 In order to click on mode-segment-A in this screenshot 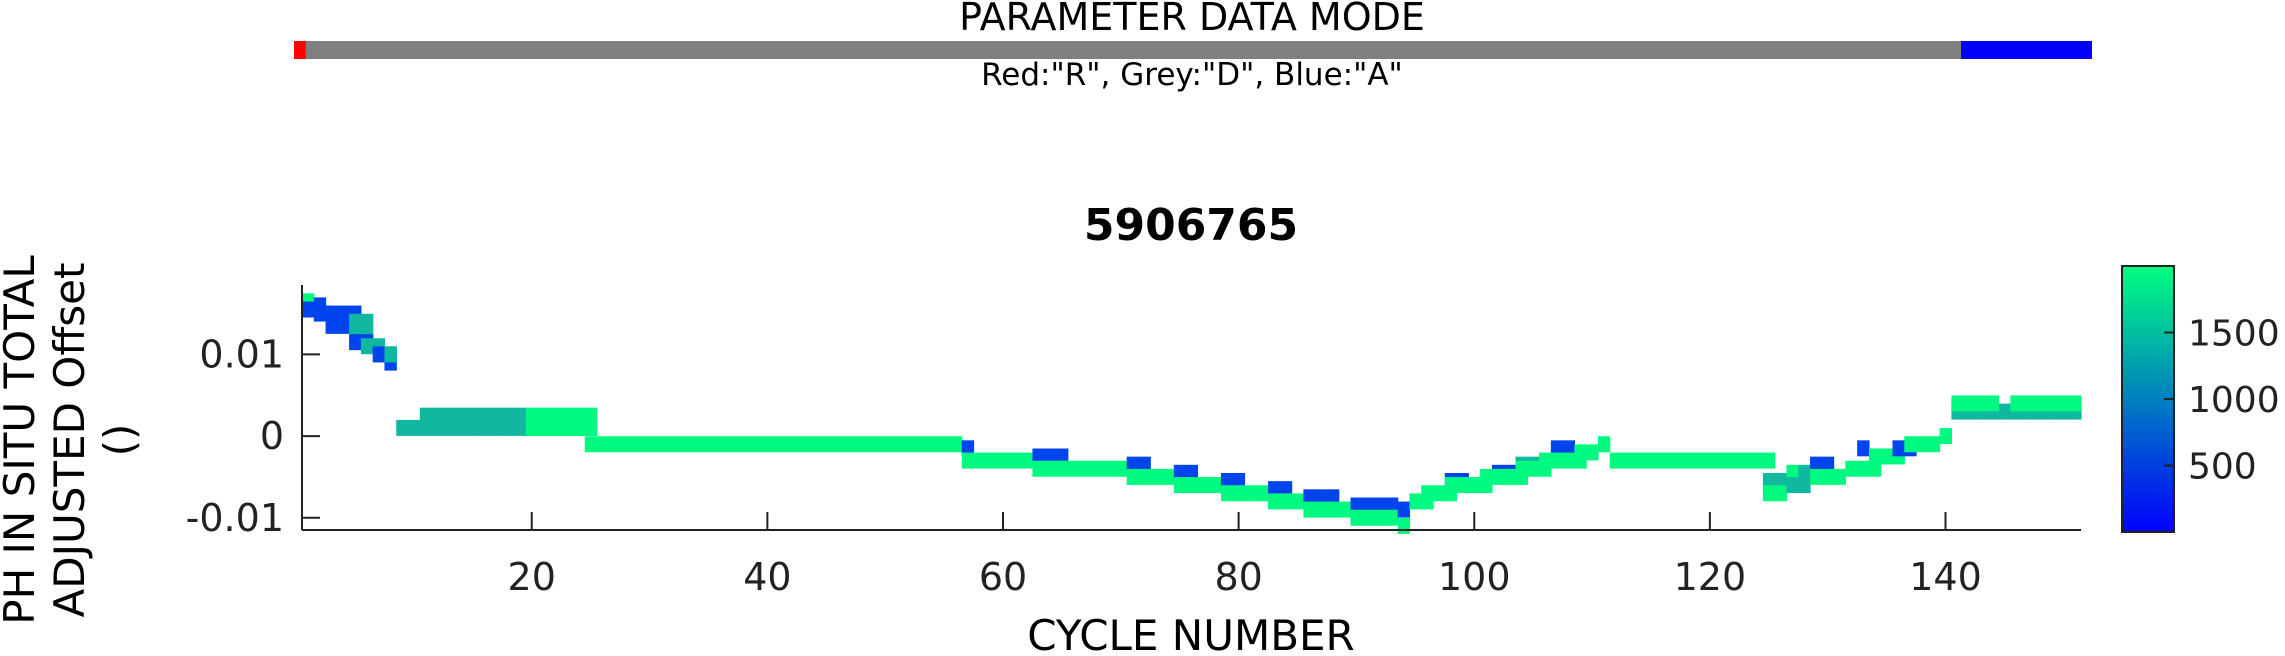, I will do `click(2026, 50)`.